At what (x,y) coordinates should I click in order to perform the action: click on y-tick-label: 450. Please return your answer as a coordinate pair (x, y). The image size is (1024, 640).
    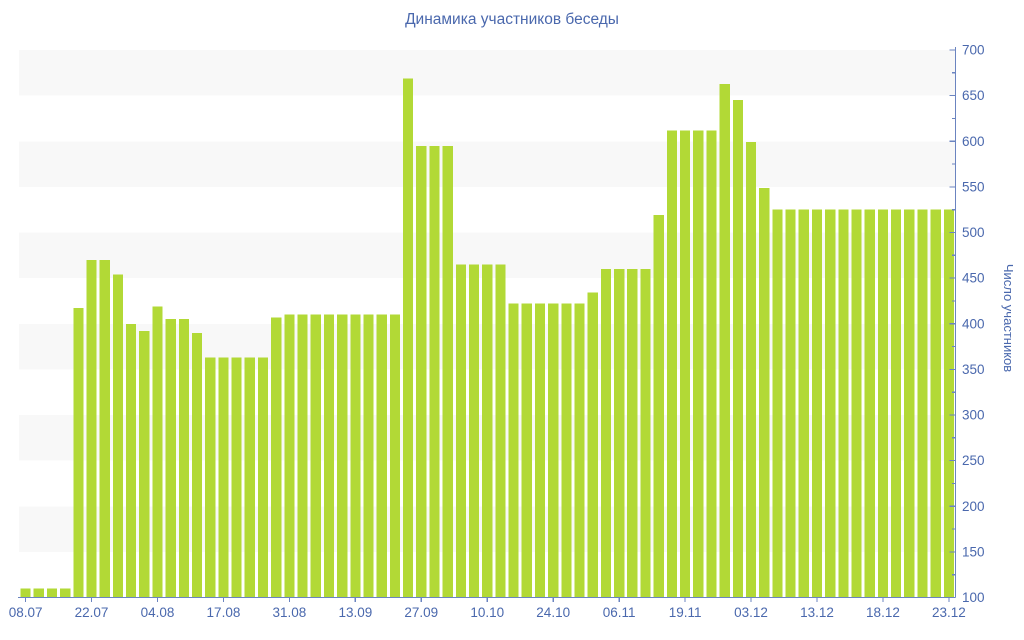
    Looking at the image, I should click on (973, 278).